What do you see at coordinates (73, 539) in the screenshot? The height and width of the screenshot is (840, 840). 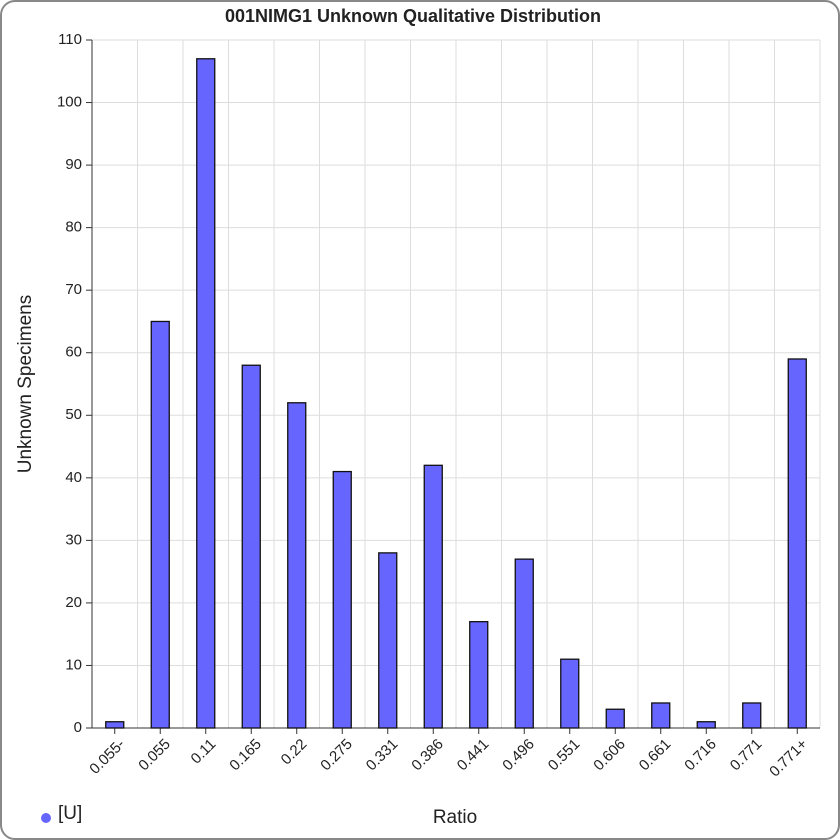 I see `y-tick-label: 30` at bounding box center [73, 539].